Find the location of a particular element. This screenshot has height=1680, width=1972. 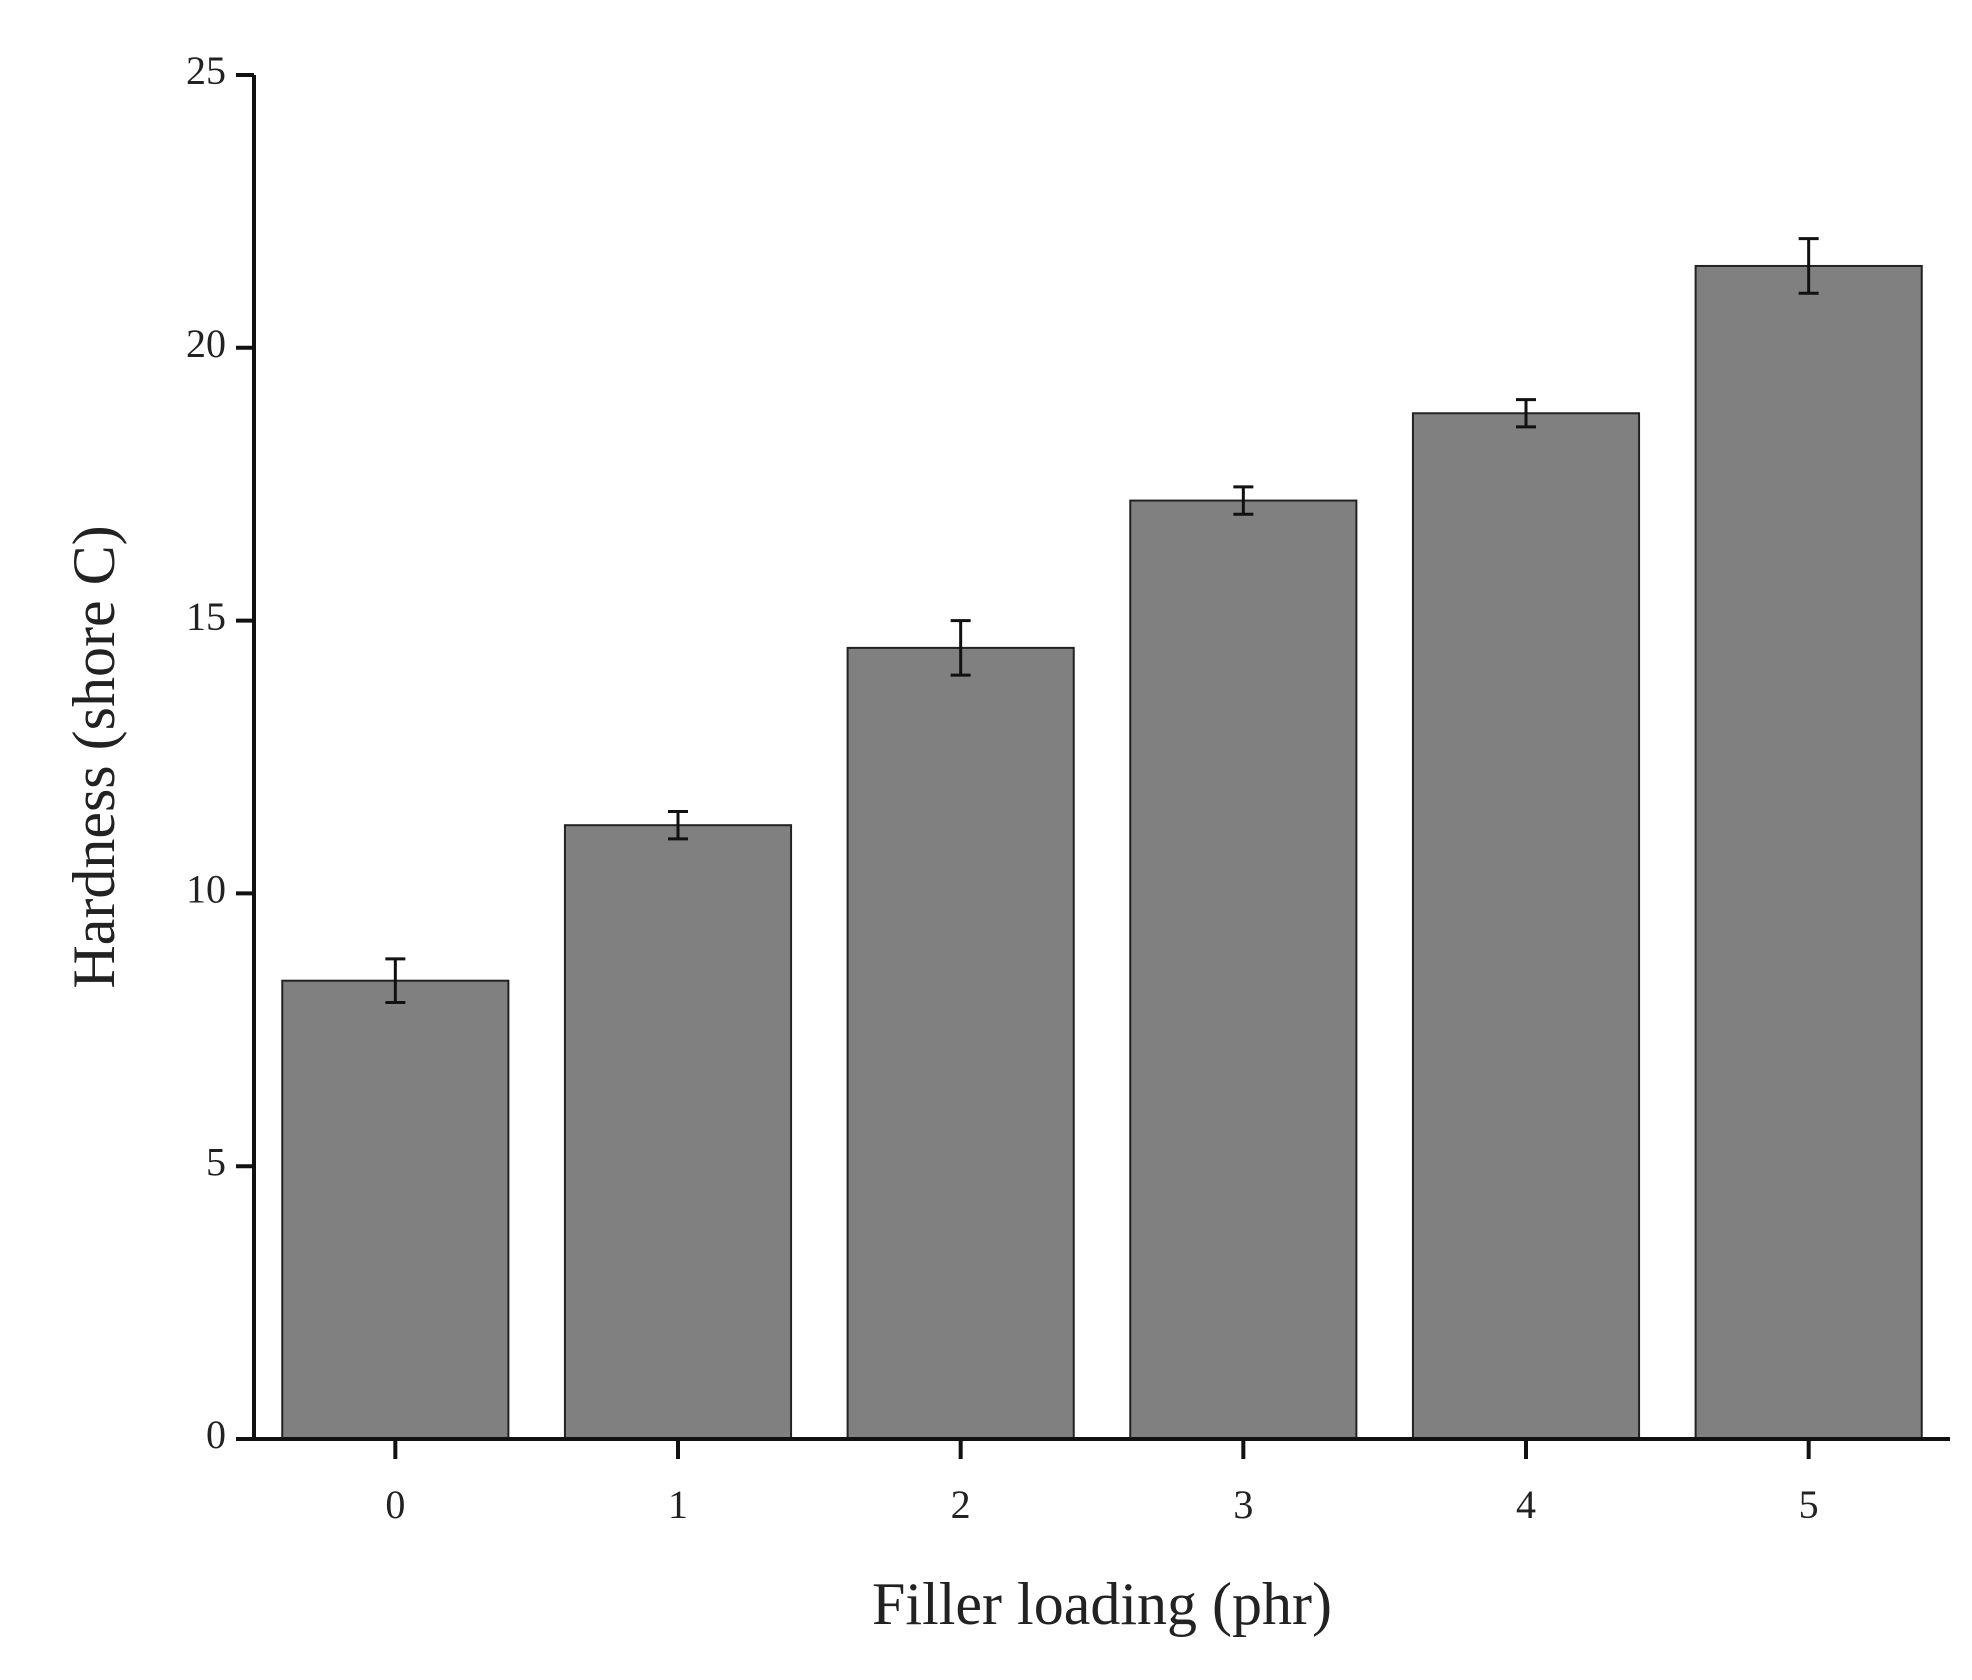

x-tick-label: 2 is located at coordinates (961, 1504).